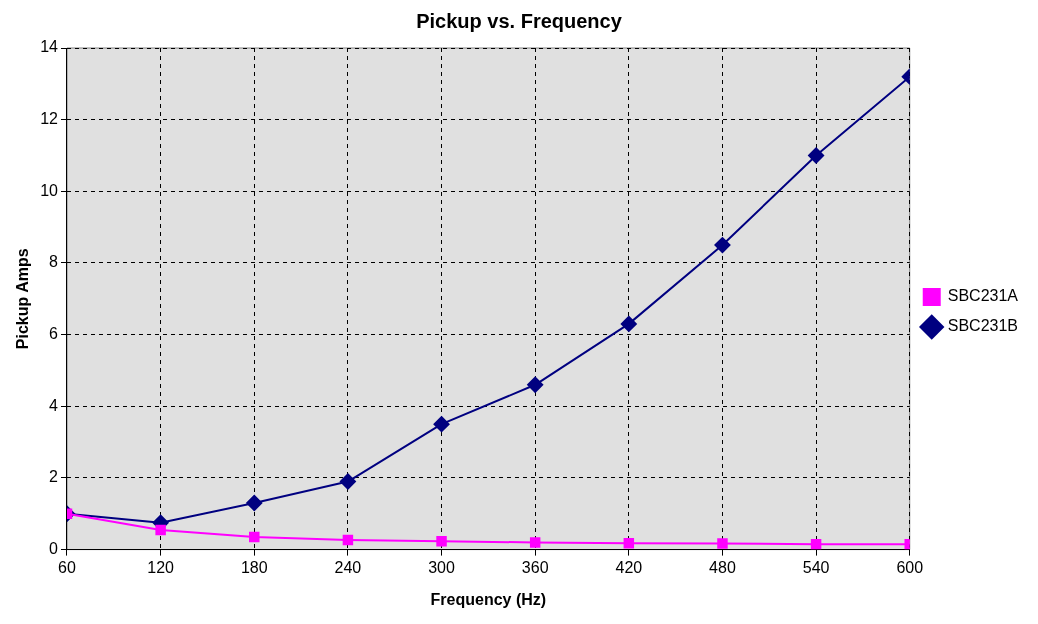 The height and width of the screenshot is (624, 1038). What do you see at coordinates (629, 567) in the screenshot?
I see `x-tick-label: 420` at bounding box center [629, 567].